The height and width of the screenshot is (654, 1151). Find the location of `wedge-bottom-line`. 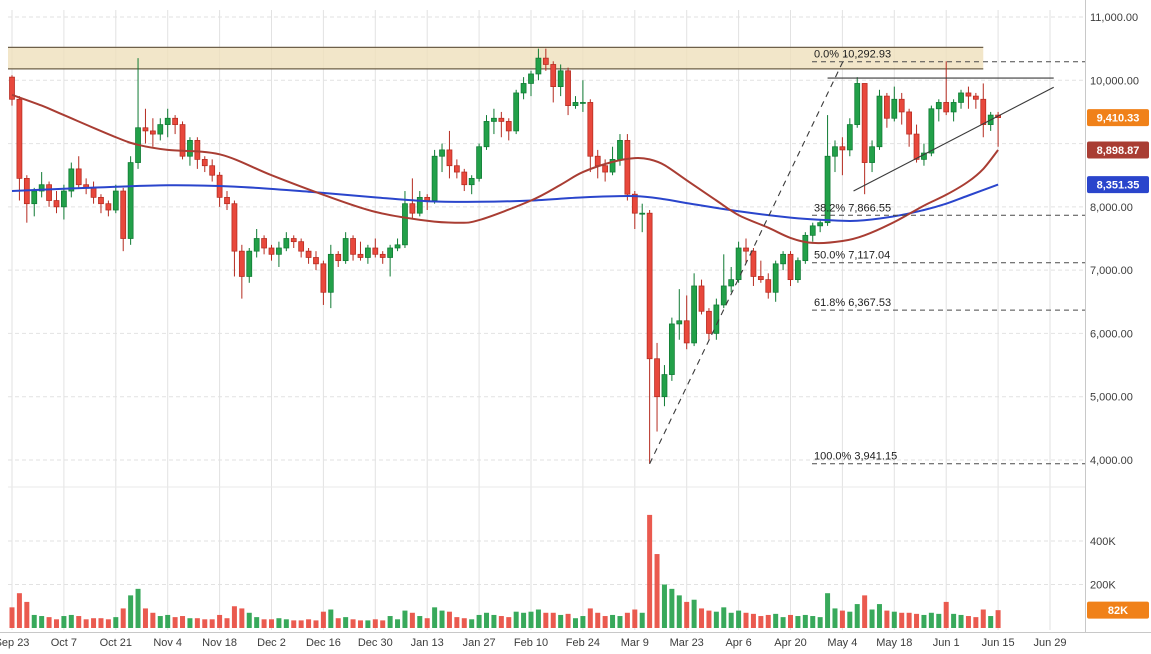

wedge-bottom-line is located at coordinates (953, 139).